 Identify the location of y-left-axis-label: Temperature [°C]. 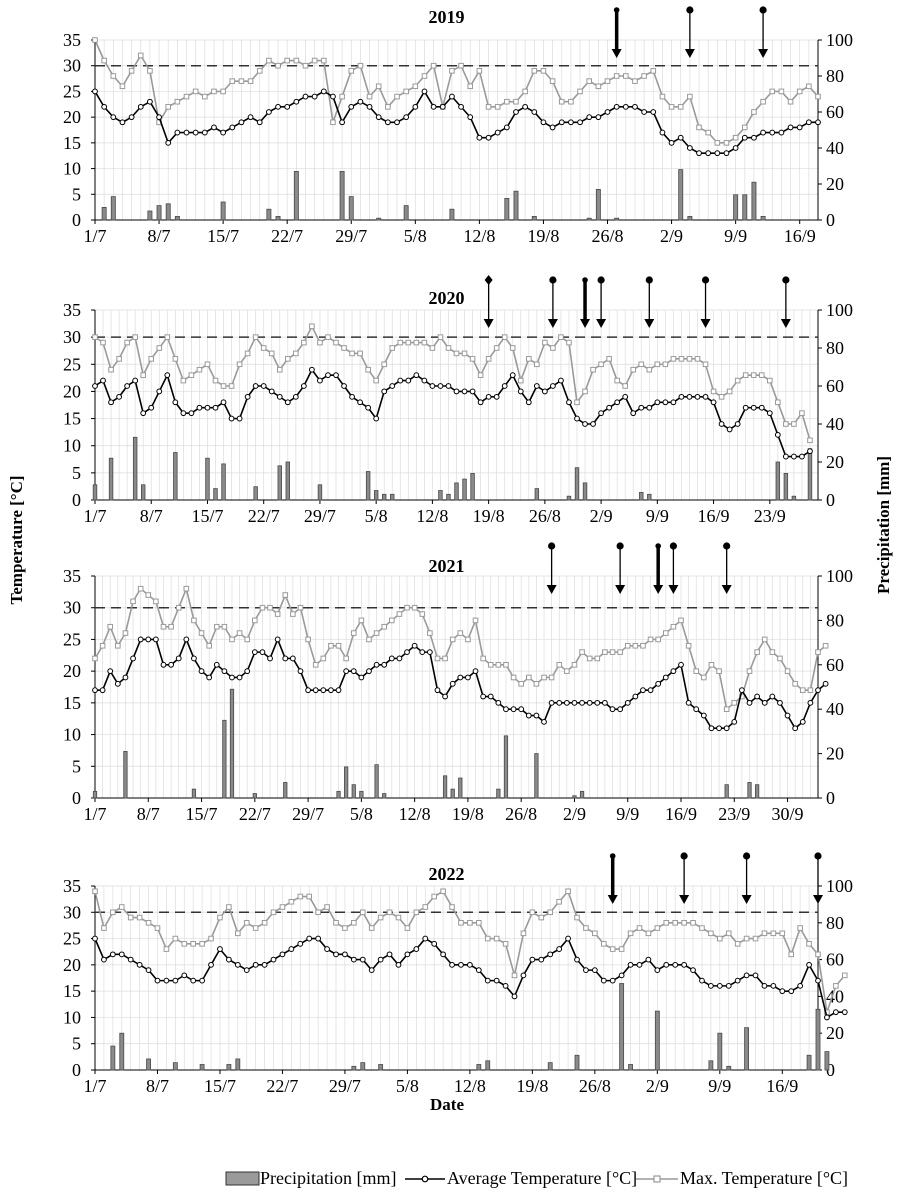
(16, 539).